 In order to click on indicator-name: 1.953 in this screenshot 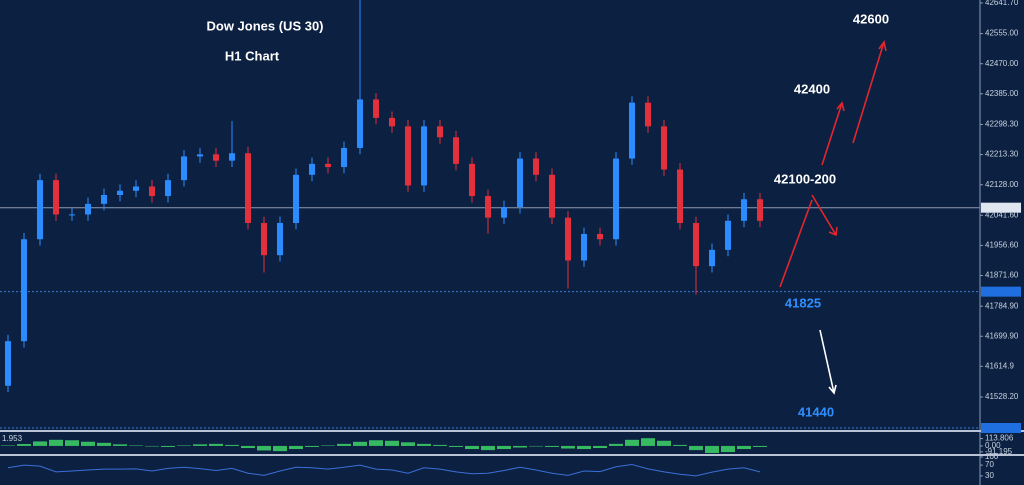, I will do `click(12, 438)`.